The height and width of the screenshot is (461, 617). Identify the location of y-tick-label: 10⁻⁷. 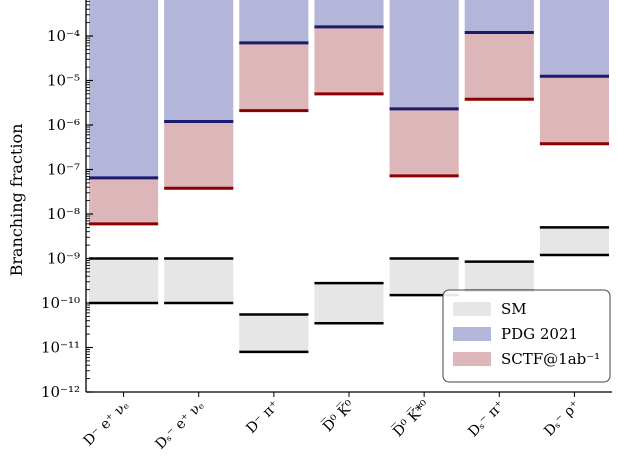
(63, 170).